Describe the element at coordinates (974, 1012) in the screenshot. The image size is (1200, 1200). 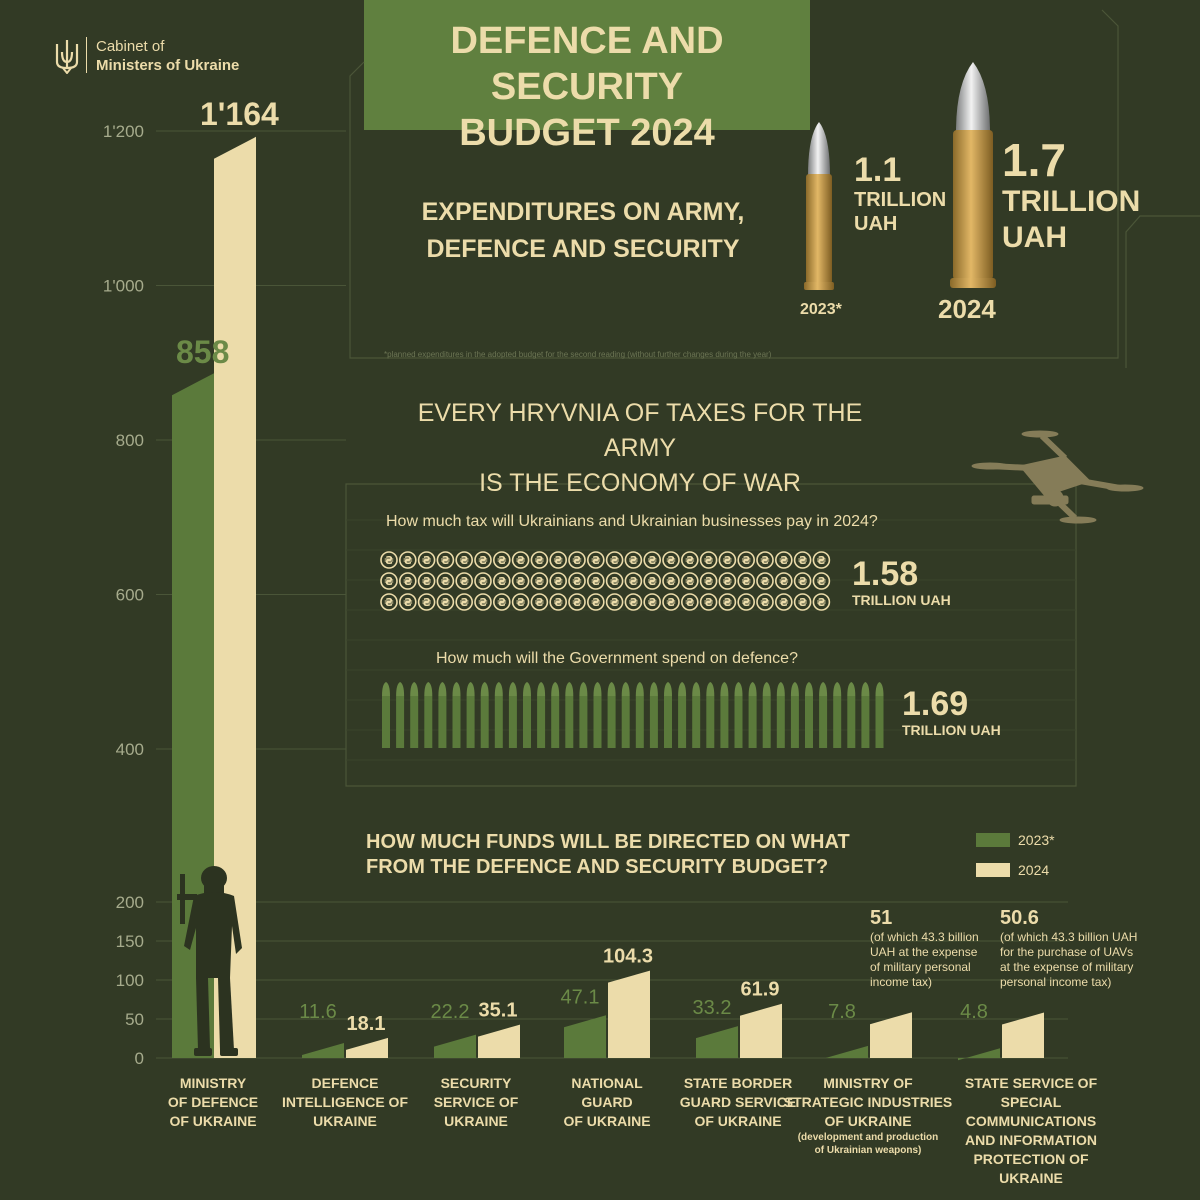
I see `bar-label-2023-category-6: 4.8` at that location.